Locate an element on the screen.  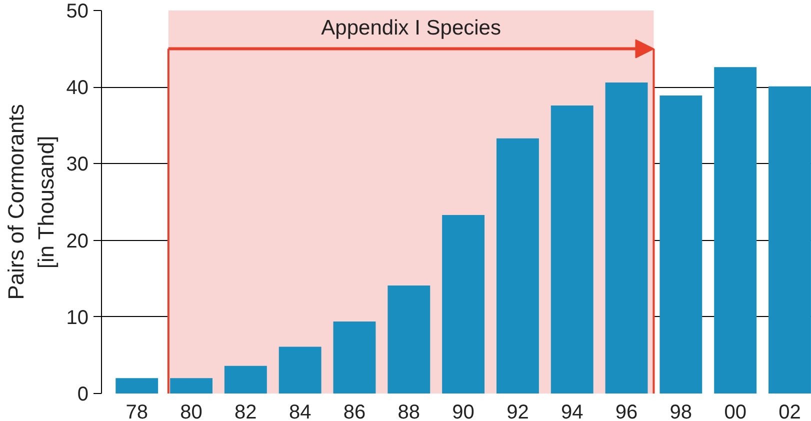
y-tick-label: 10 is located at coordinates (77, 317).